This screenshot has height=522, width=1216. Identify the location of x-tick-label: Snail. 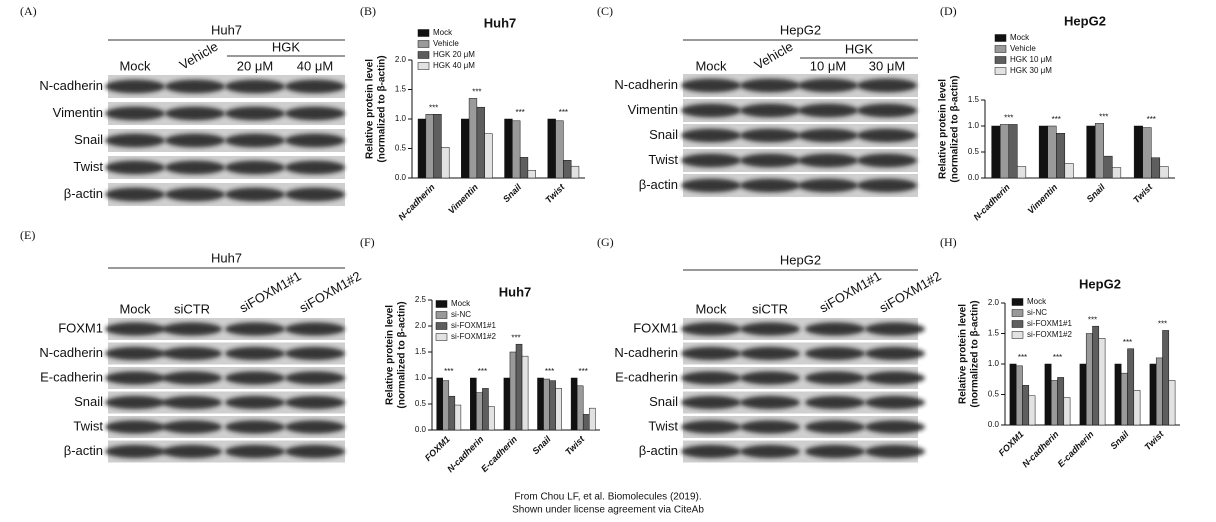
(512, 193).